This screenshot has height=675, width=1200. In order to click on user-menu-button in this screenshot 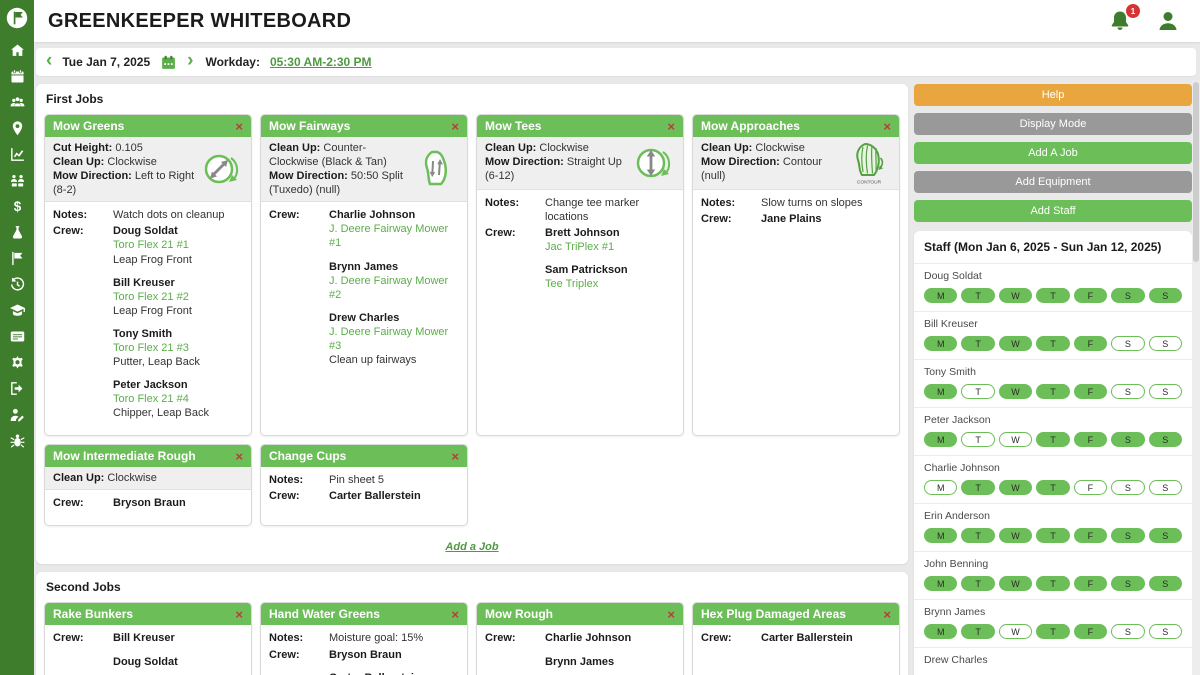, I will do `click(1168, 21)`.